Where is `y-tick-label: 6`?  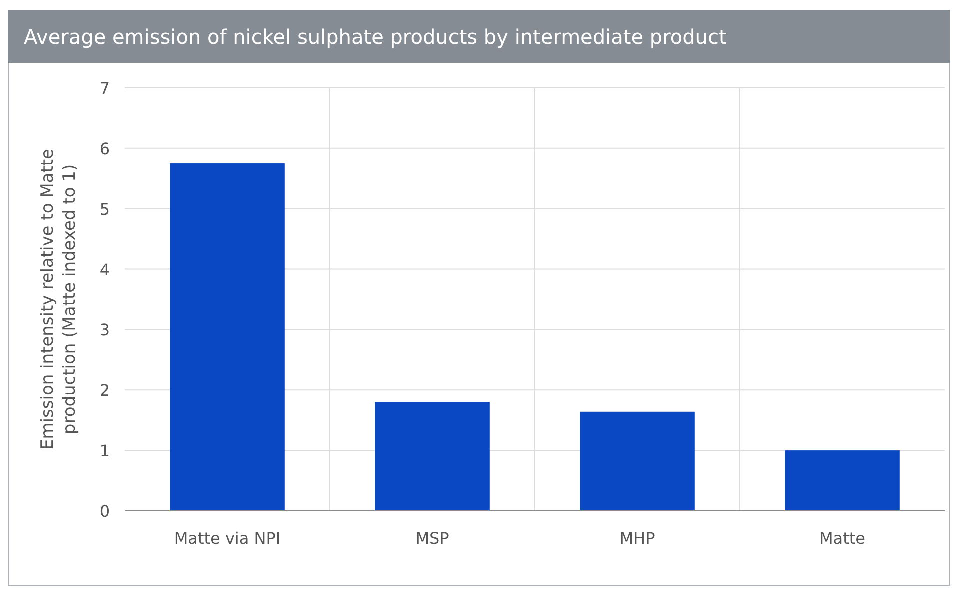 y-tick-label: 6 is located at coordinates (105, 148).